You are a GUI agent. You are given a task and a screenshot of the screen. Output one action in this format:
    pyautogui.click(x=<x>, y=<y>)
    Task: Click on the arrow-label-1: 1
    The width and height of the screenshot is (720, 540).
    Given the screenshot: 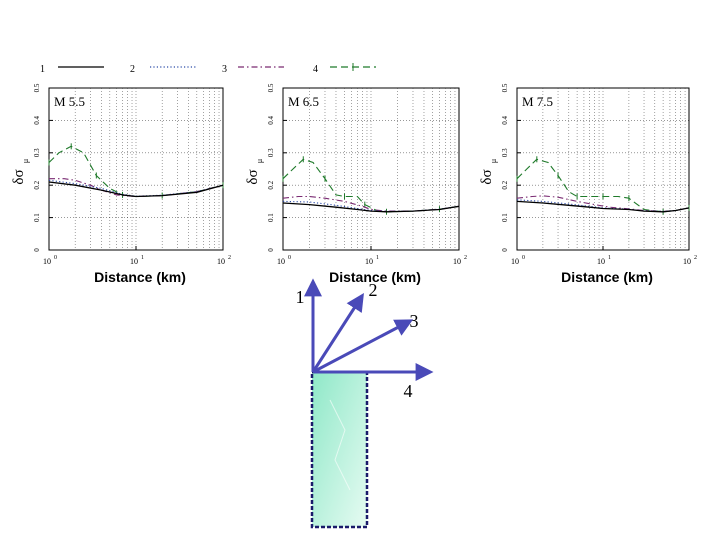 What is the action you would take?
    pyautogui.click(x=300, y=297)
    